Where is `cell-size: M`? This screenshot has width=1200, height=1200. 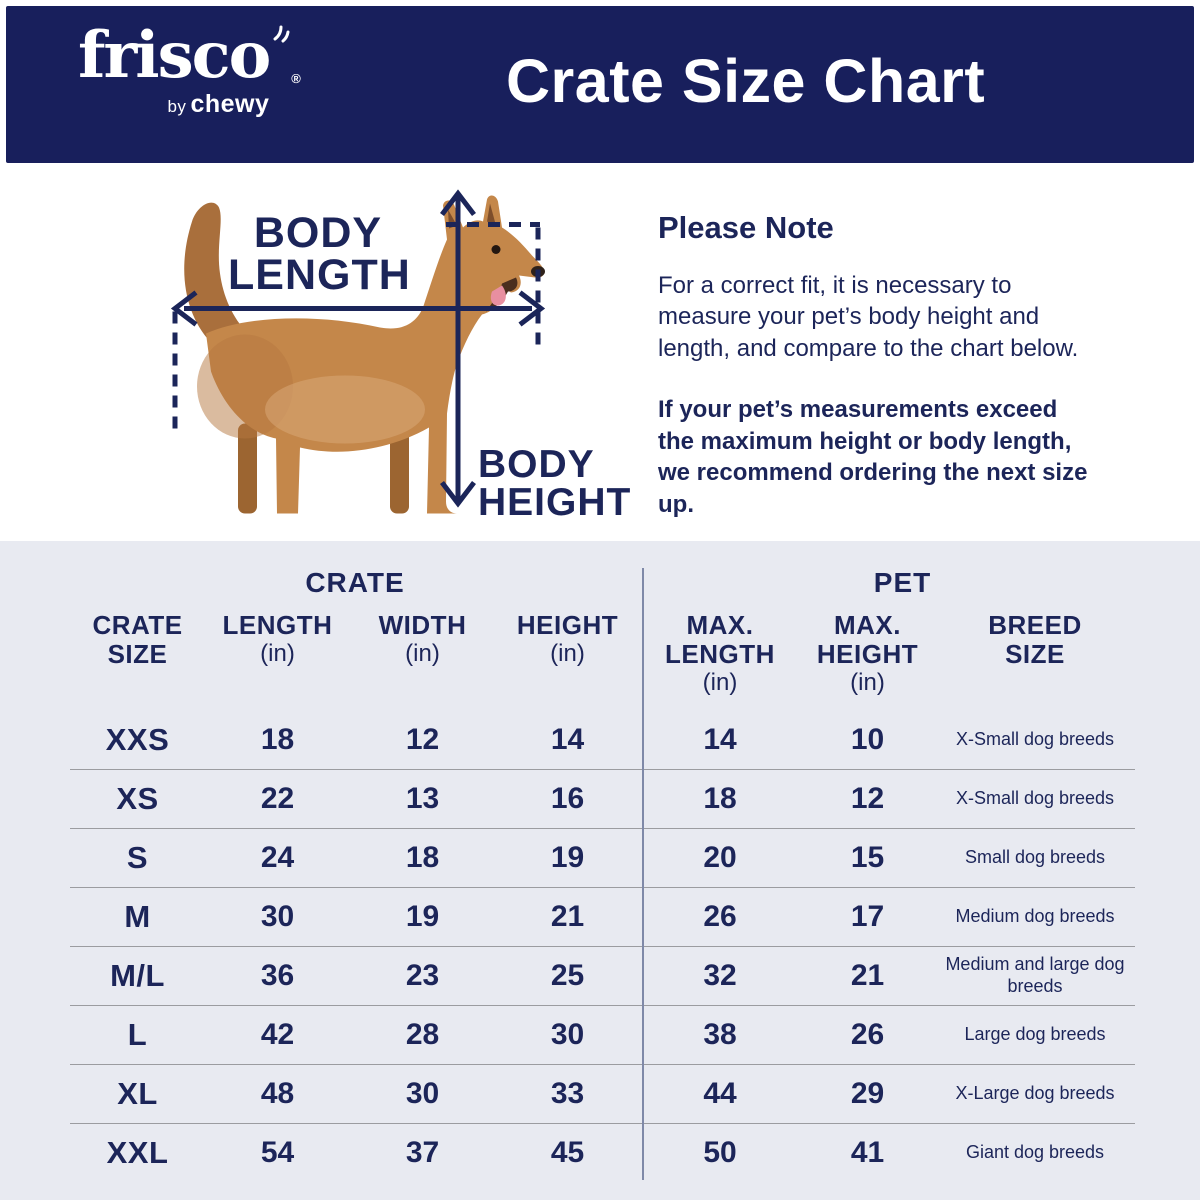 cell-size: M is located at coordinates (137, 916).